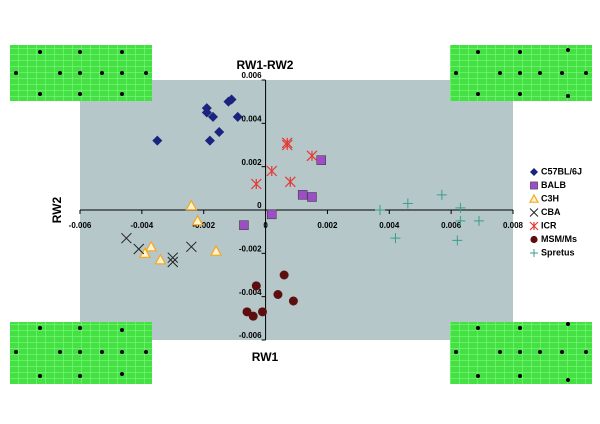 The height and width of the screenshot is (424, 600). Describe the element at coordinates (252, 118) in the screenshot. I see `y-tick-label: 0.004` at that location.